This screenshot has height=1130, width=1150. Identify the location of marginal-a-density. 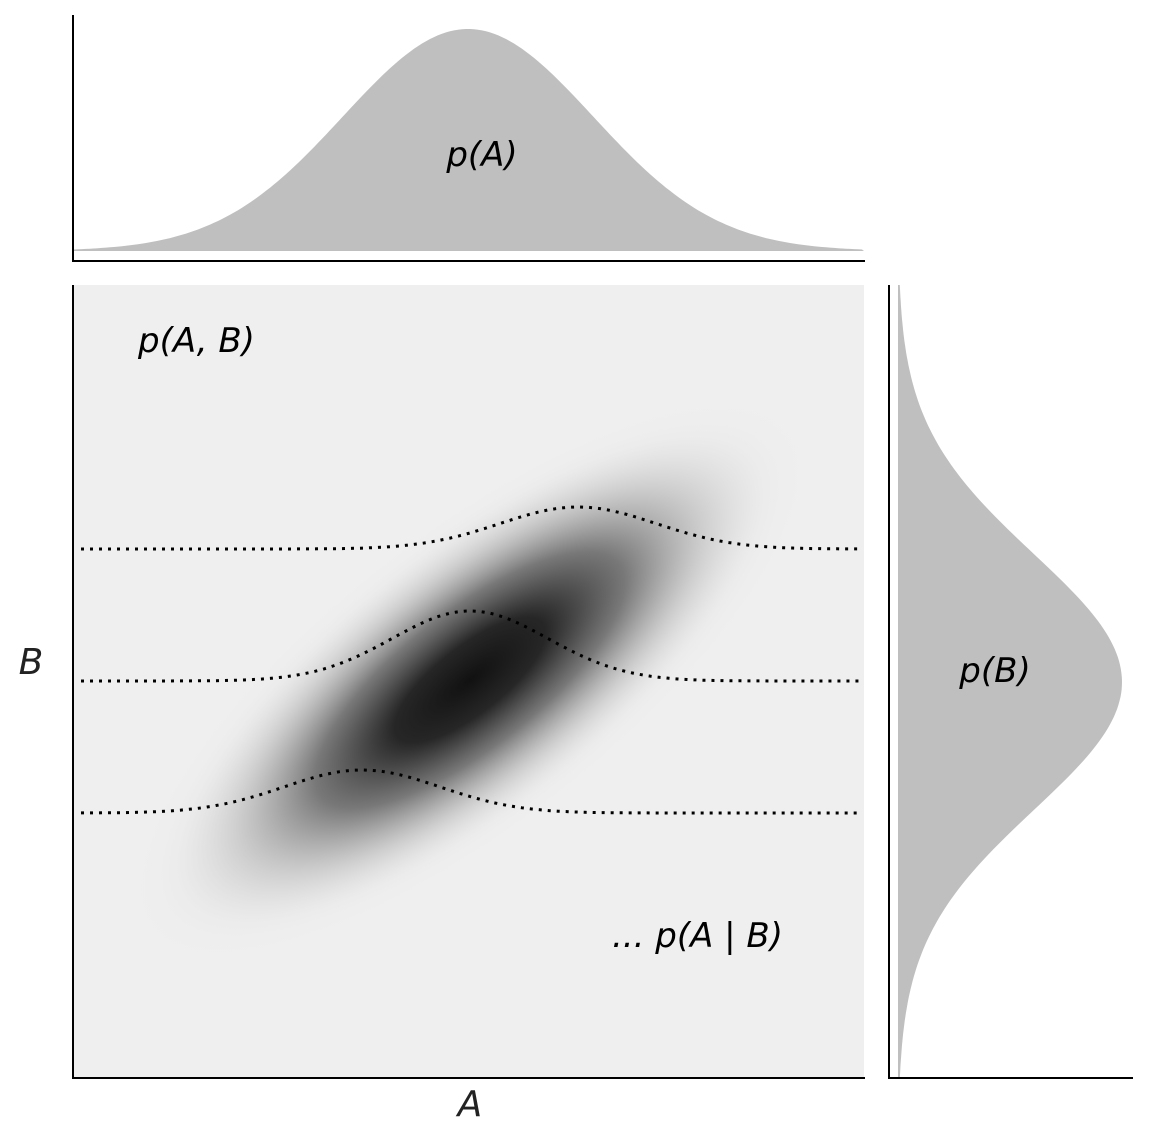
(469, 140).